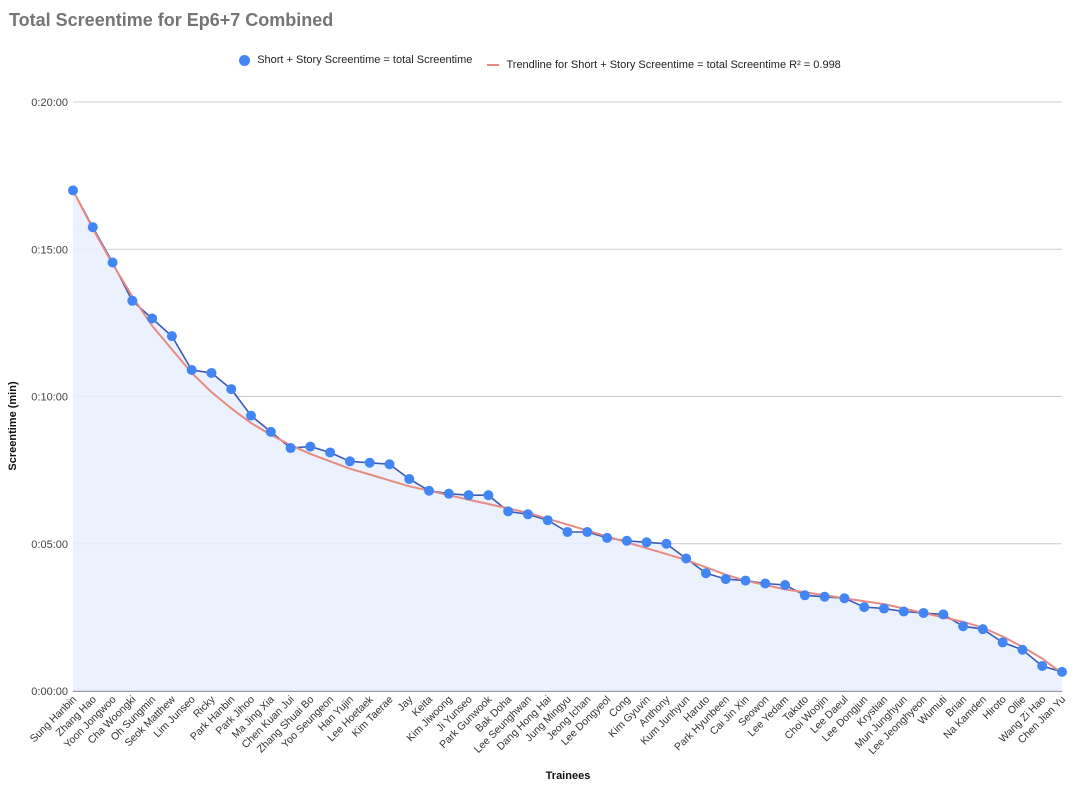  I want to click on y-tick-label: 0:10:00, so click(49, 398).